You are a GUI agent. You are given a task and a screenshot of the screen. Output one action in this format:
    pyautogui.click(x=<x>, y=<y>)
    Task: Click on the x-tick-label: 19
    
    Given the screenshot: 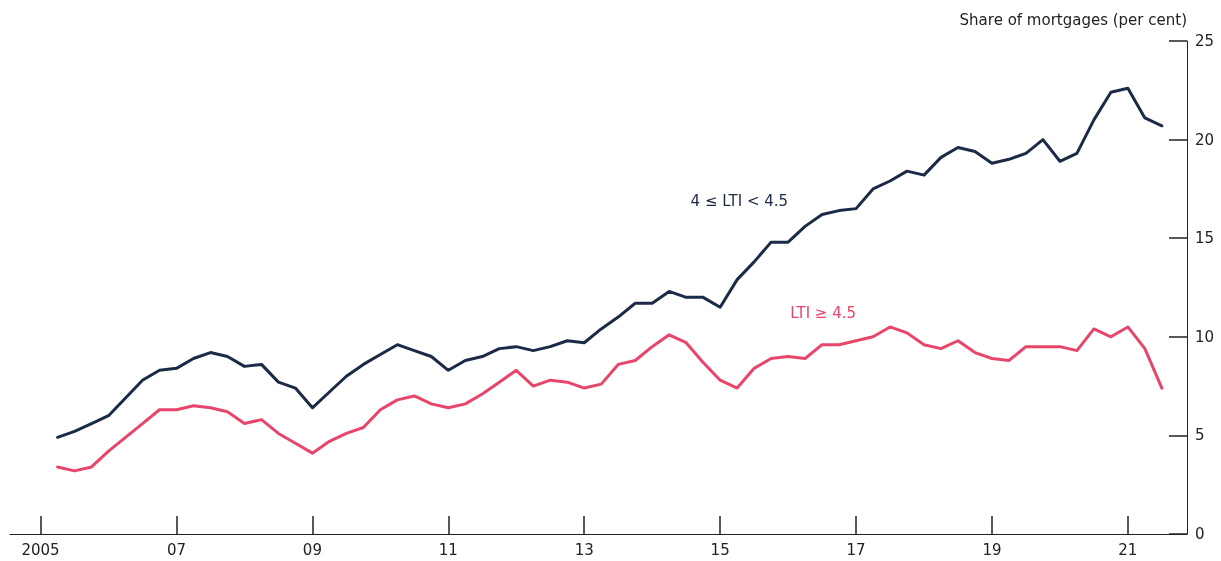 What is the action you would take?
    pyautogui.click(x=992, y=549)
    